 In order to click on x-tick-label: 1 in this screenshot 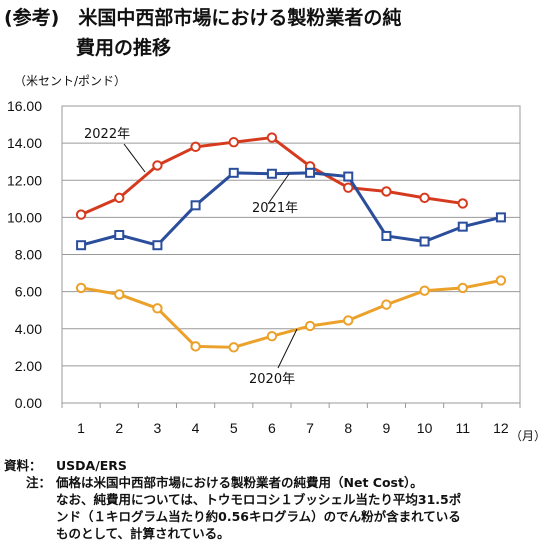, I will do `click(81, 428)`.